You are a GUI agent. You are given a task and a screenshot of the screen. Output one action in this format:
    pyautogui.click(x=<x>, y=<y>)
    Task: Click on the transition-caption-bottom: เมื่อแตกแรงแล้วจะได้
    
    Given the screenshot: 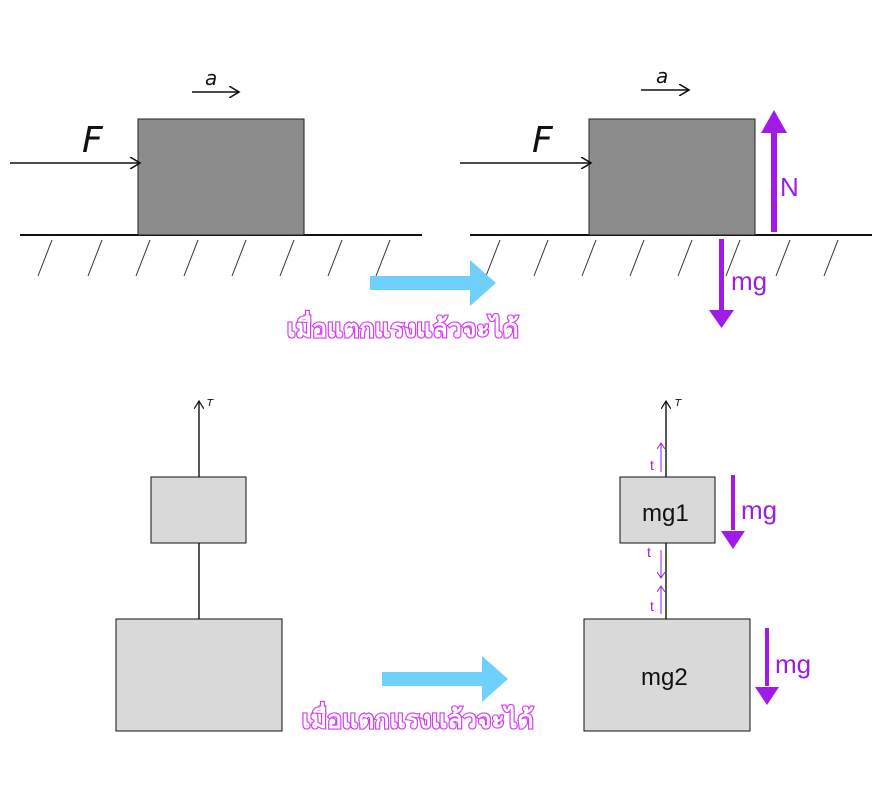 What is the action you would take?
    pyautogui.click(x=418, y=718)
    